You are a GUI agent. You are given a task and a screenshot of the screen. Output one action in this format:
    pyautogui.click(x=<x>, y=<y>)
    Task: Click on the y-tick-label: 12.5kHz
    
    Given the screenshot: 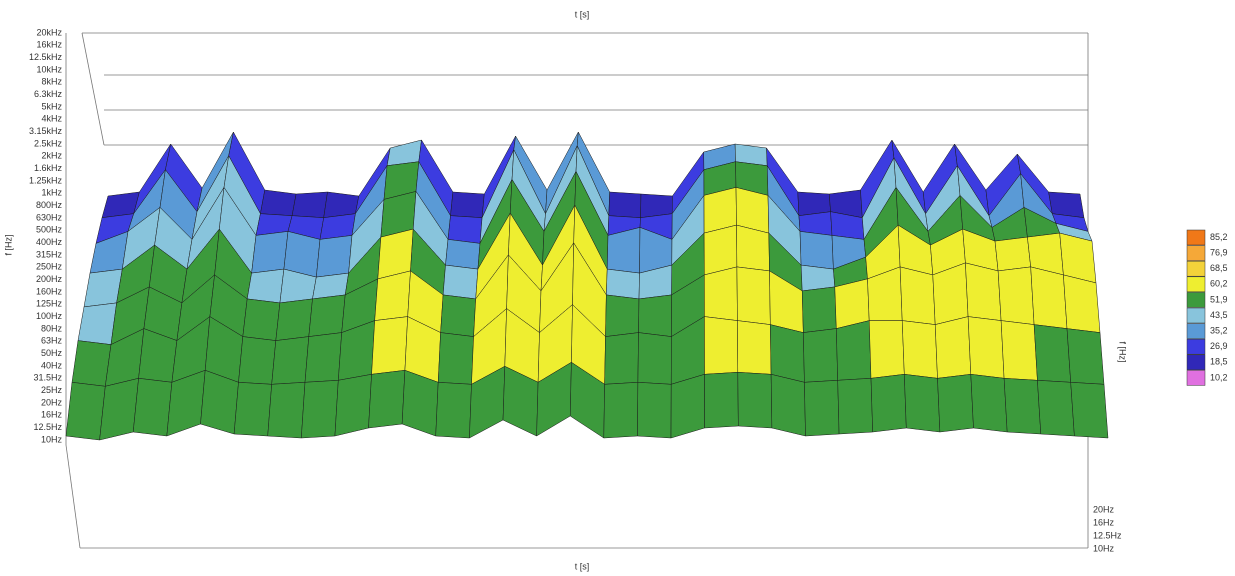 What is the action you would take?
    pyautogui.click(x=46, y=57)
    